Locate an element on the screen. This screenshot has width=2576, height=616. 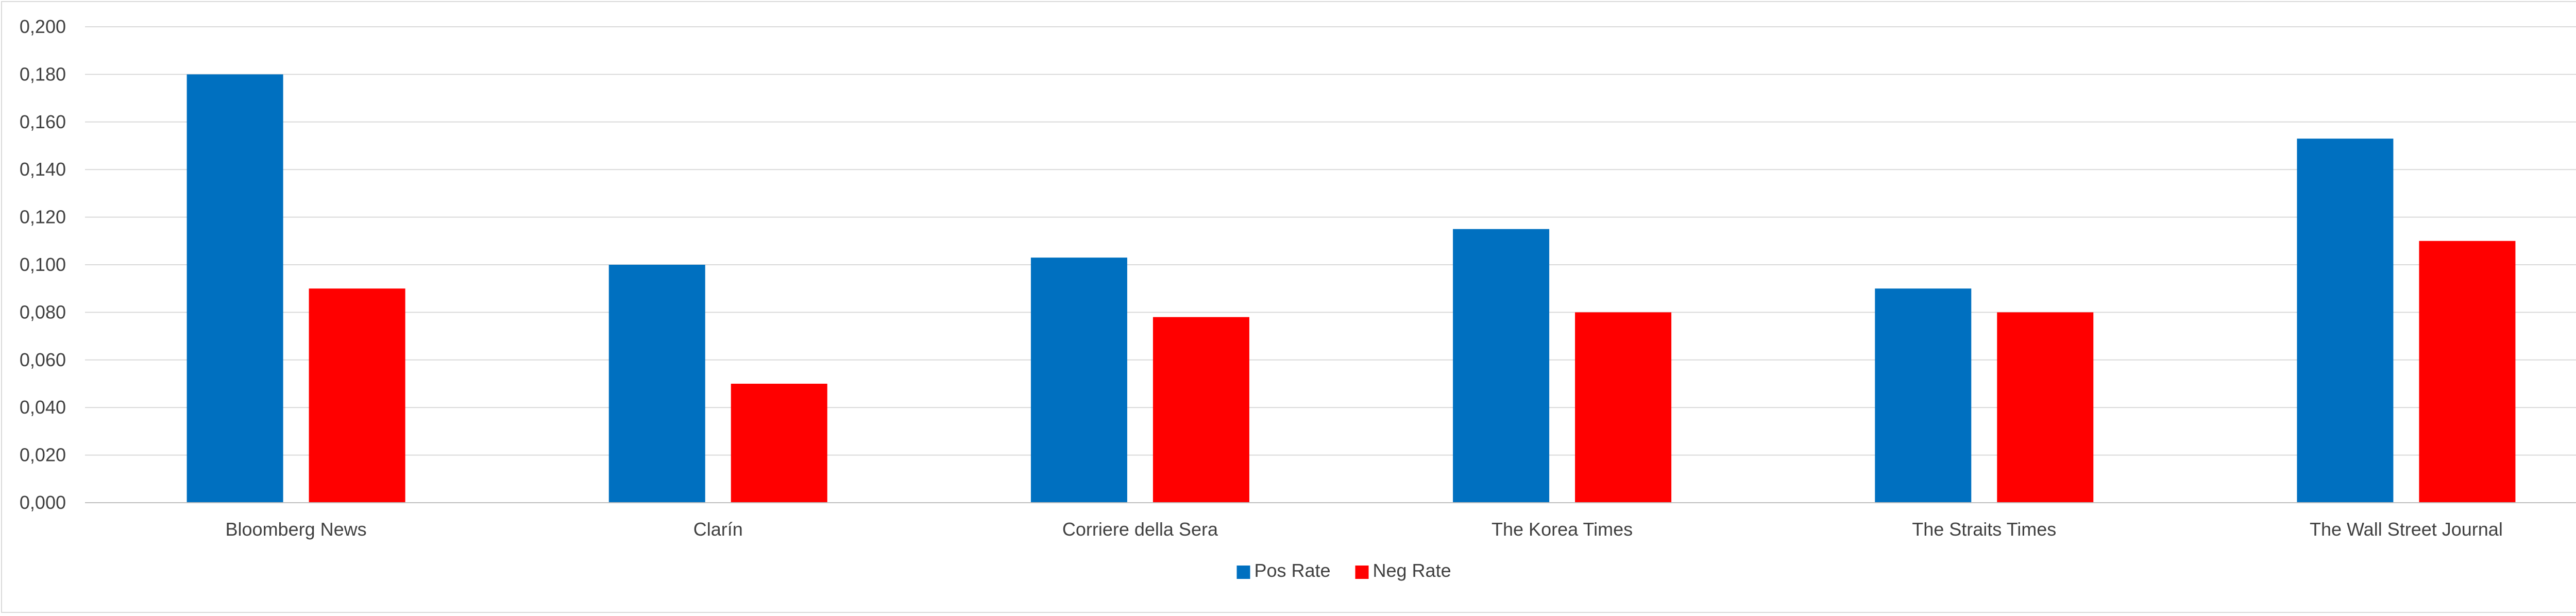
x-category-label: Bloomberg News is located at coordinates (296, 529).